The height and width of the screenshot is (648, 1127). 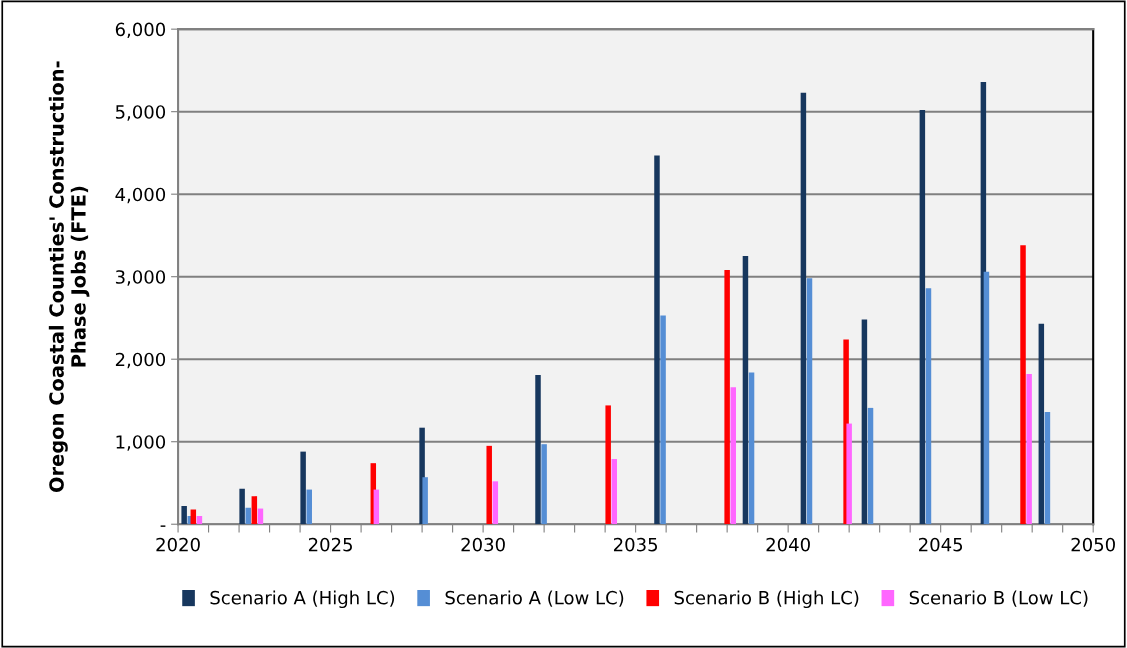 What do you see at coordinates (141, 443) in the screenshot?
I see `y-tick-label: 1,000` at bounding box center [141, 443].